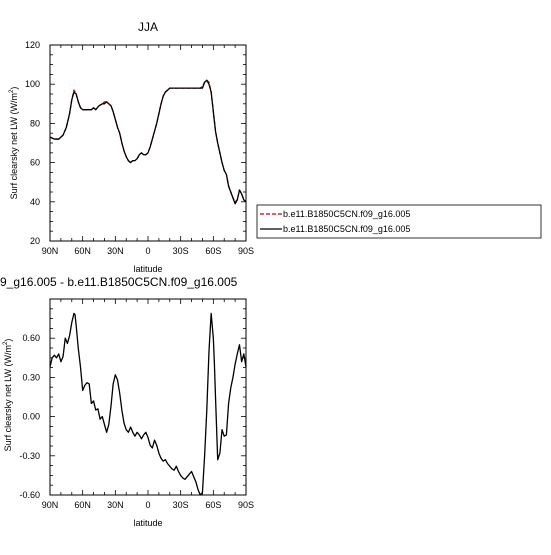  What do you see at coordinates (181, 505) in the screenshot?
I see `bottom-x-tick-label: 30S` at bounding box center [181, 505].